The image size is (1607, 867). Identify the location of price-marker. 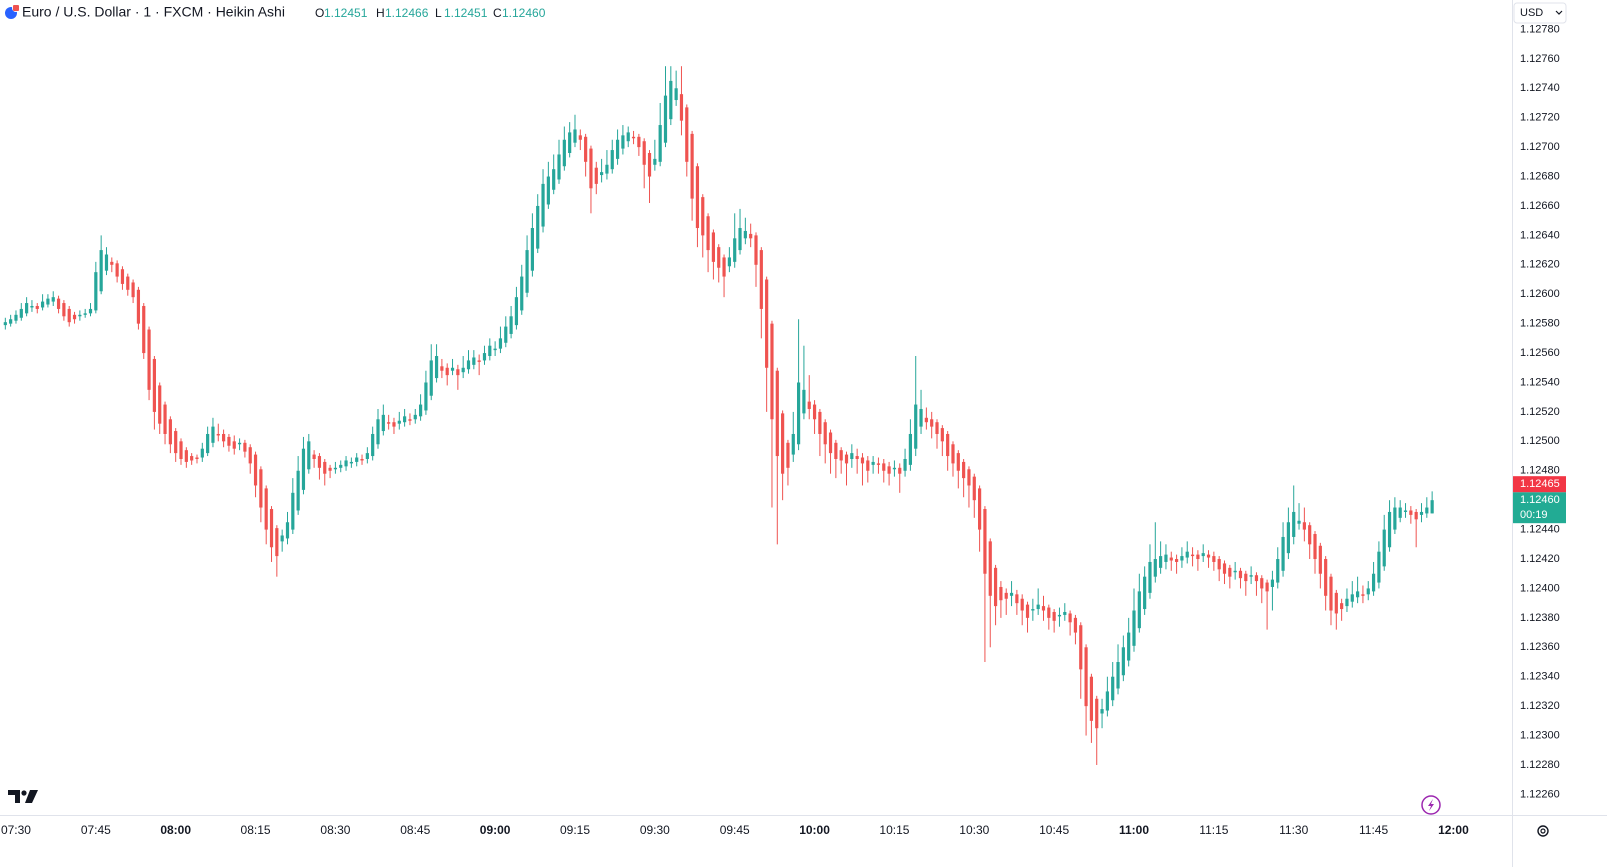
(1539, 484).